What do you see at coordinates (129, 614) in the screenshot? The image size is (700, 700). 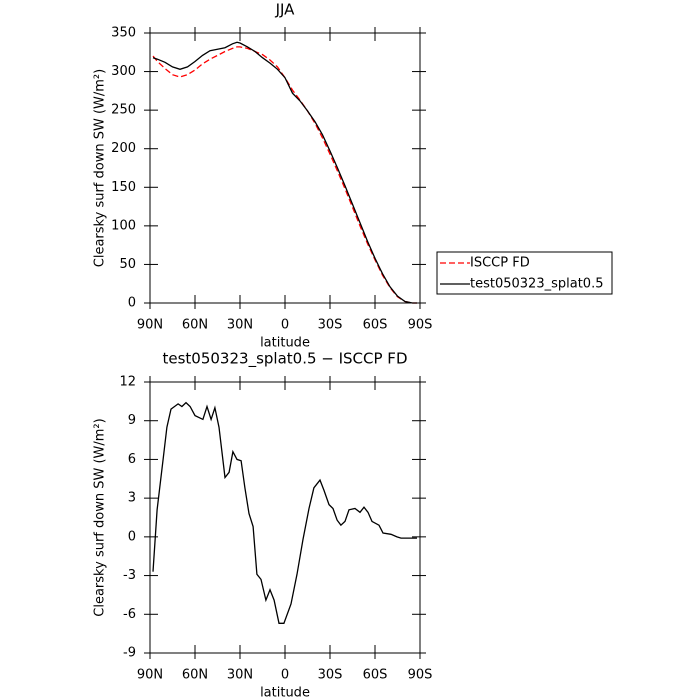 I see `y-tick-label: -6` at bounding box center [129, 614].